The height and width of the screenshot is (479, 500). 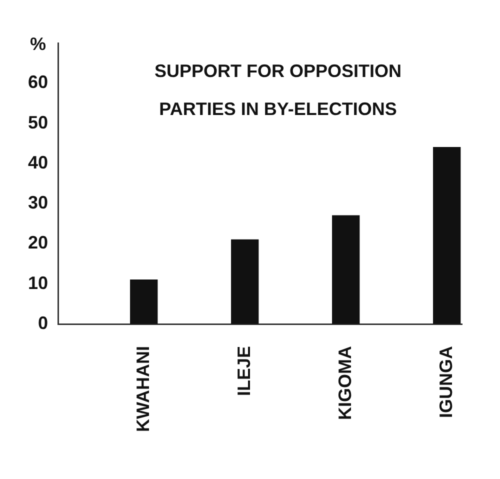 What do you see at coordinates (38, 44) in the screenshot?
I see `y-axis-title: %` at bounding box center [38, 44].